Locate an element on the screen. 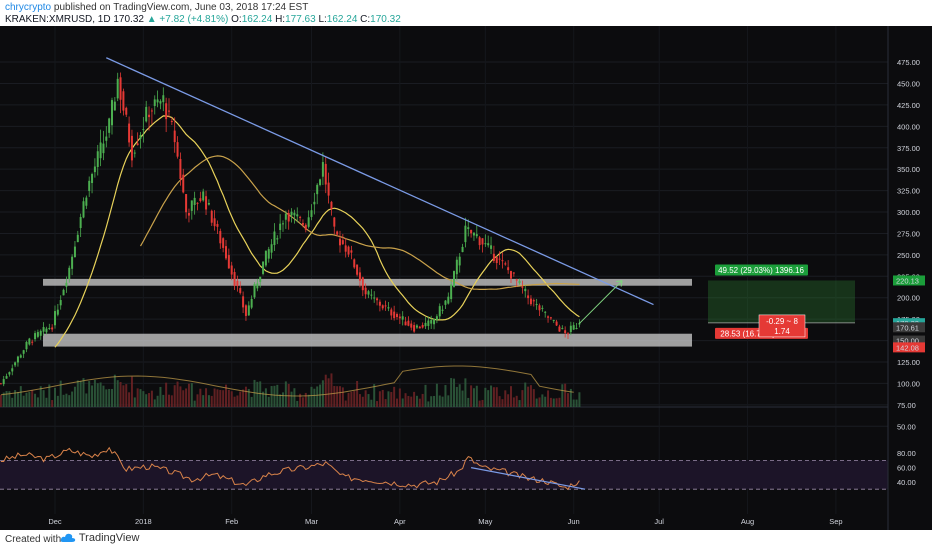 Image resolution: width=932 pixels, height=550 pixels. time-tick-label: Jun is located at coordinates (574, 521).